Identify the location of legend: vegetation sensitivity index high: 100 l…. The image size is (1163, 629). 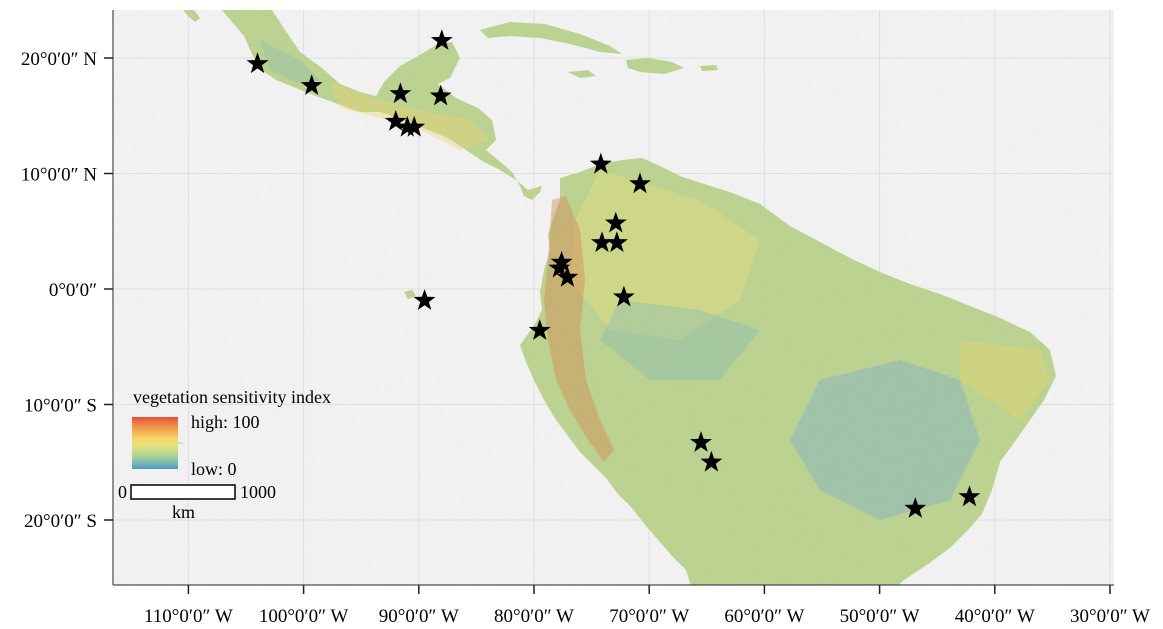
(231, 433).